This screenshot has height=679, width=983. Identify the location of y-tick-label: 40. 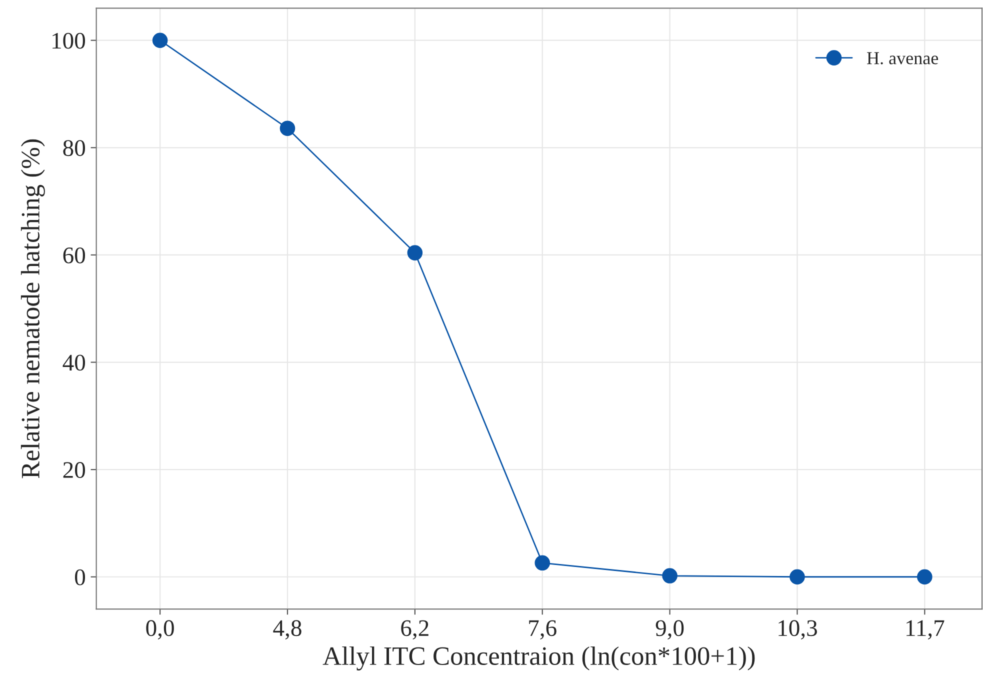
(74, 362).